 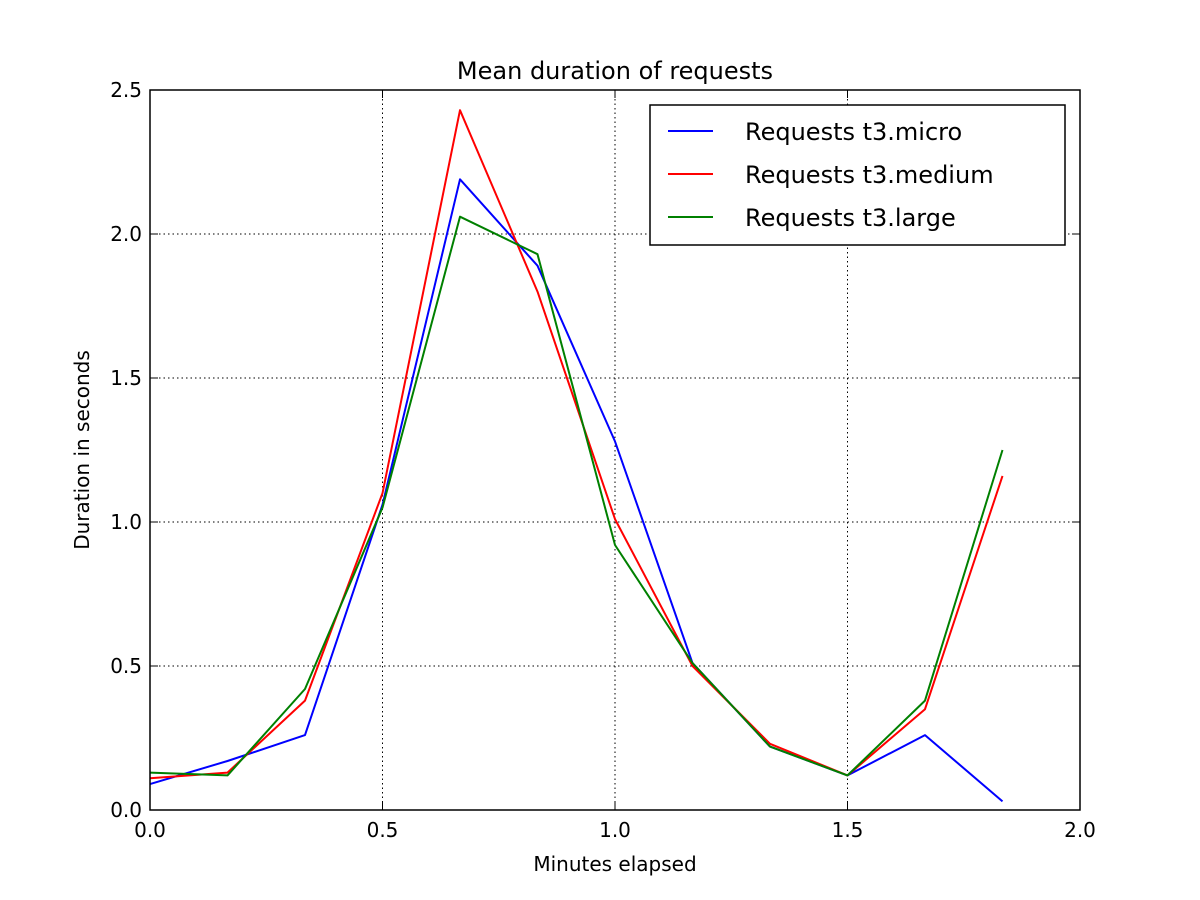 What do you see at coordinates (615, 830) in the screenshot?
I see `x-tick-label: 1.0` at bounding box center [615, 830].